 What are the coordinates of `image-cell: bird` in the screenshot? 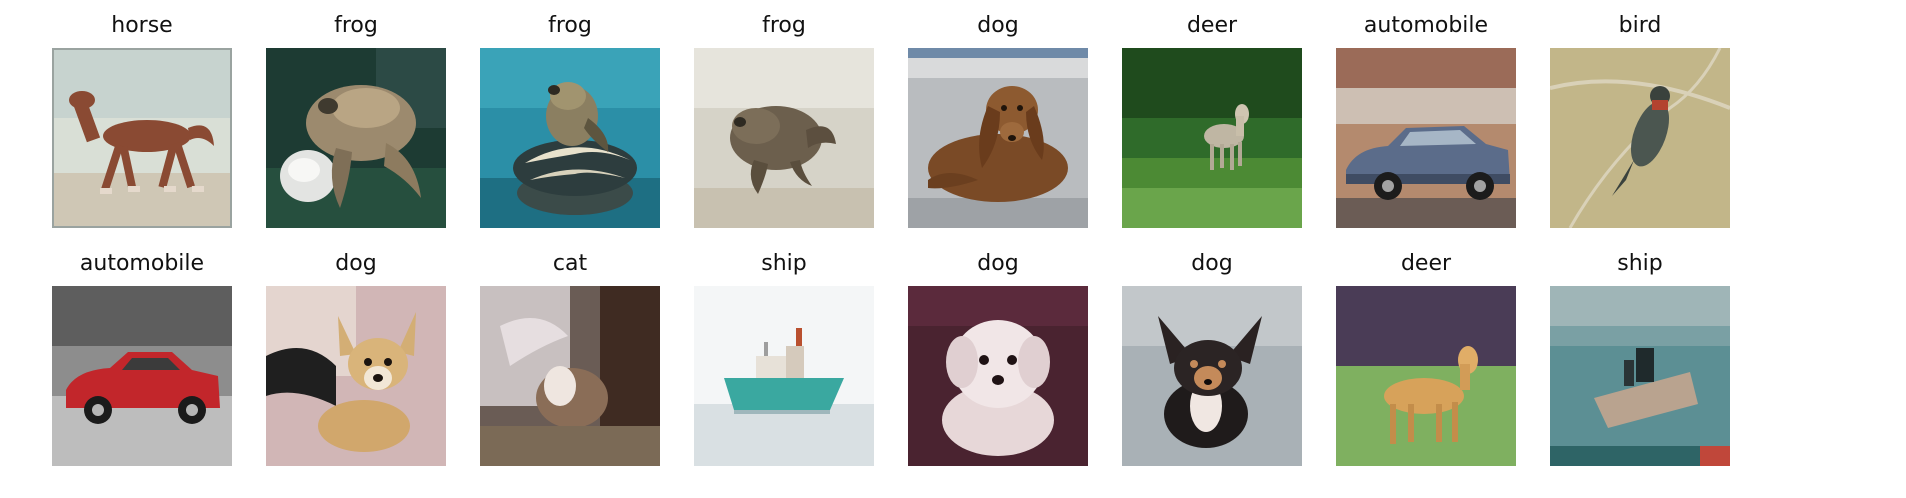 It's located at (1640, 123).